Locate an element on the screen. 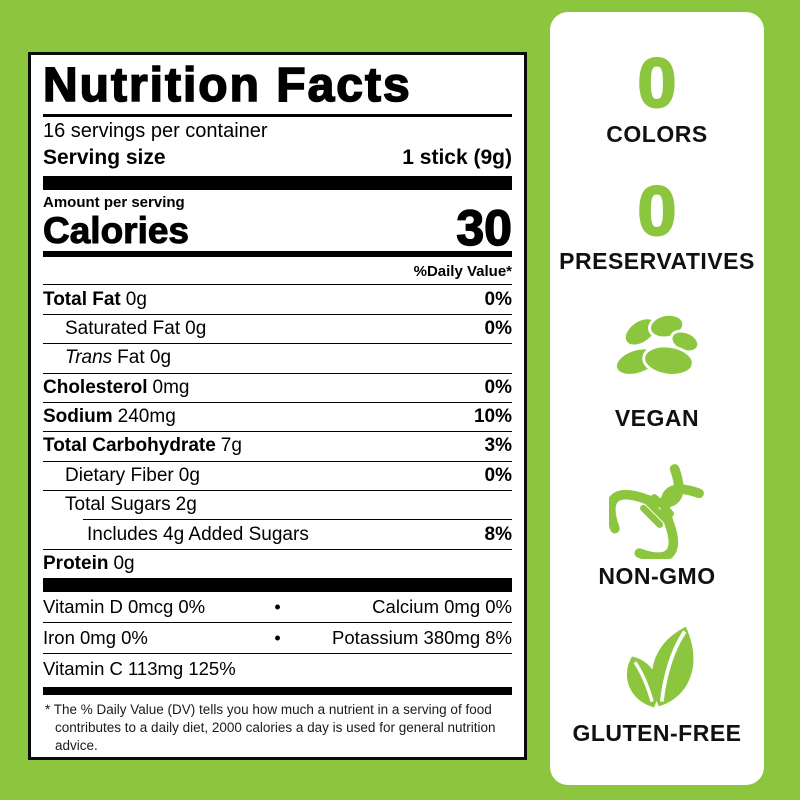  calories-value: 30 is located at coordinates (484, 227).